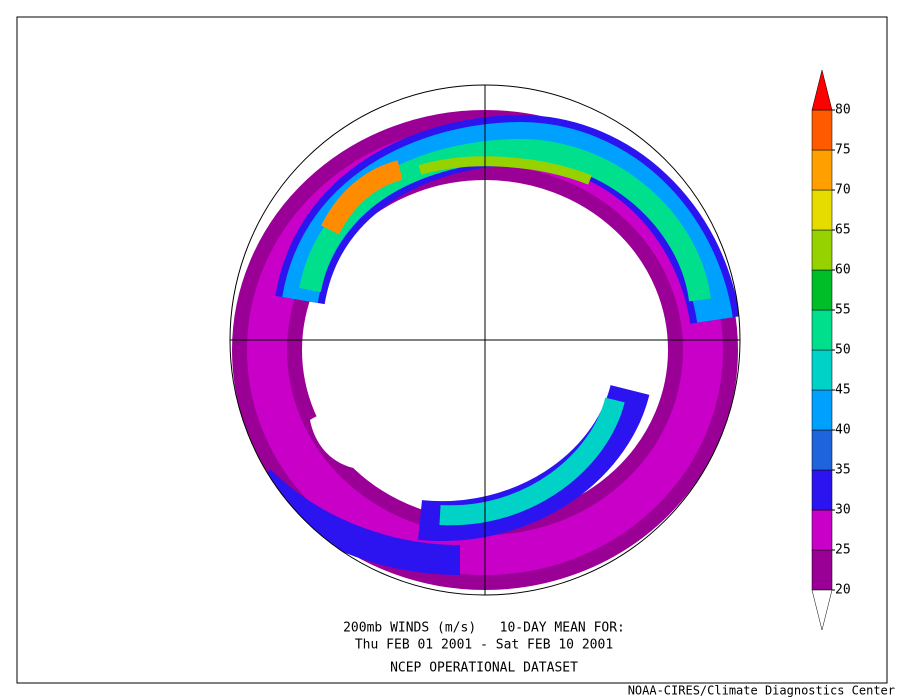 The width and height of the screenshot is (904, 699). Describe the element at coordinates (843, 430) in the screenshot. I see `colorbar-label: 40` at that location.